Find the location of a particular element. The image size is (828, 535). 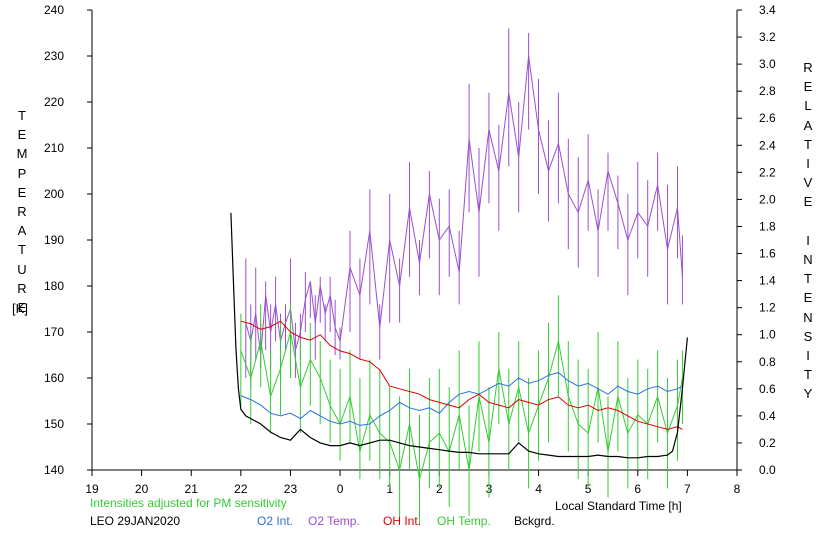

series-oh-int is located at coordinates (461, 375).